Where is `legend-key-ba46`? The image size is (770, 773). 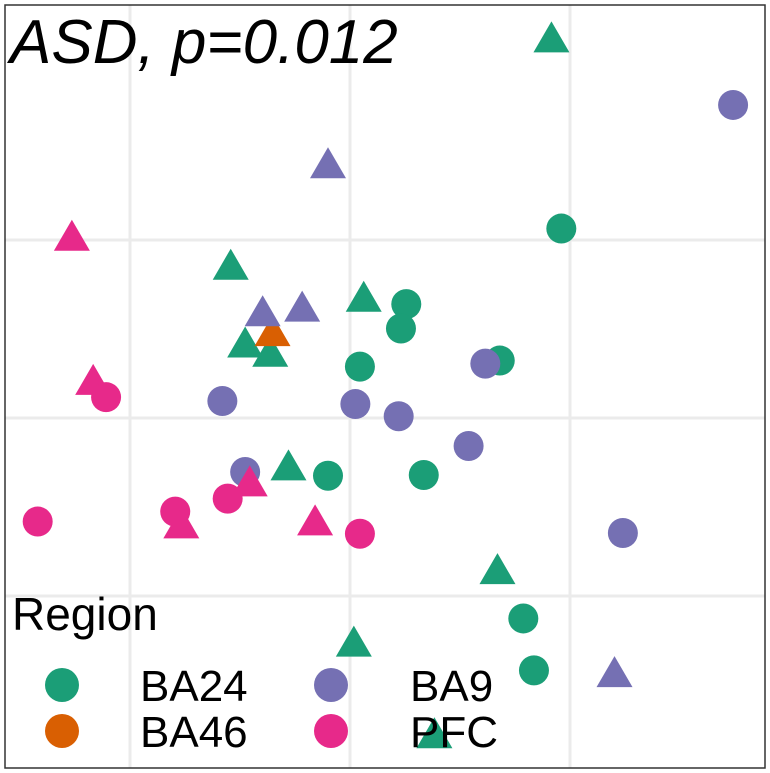 legend-key-ba46 is located at coordinates (62, 731).